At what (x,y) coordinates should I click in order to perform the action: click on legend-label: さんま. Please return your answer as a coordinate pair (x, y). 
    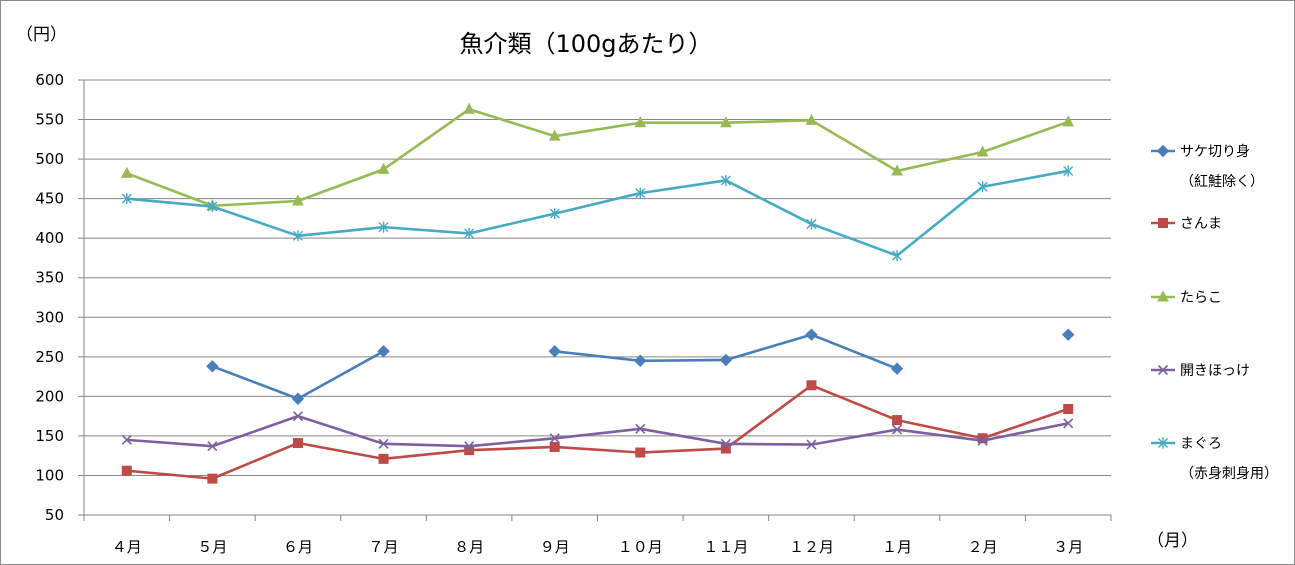
    Looking at the image, I should click on (1201, 224).